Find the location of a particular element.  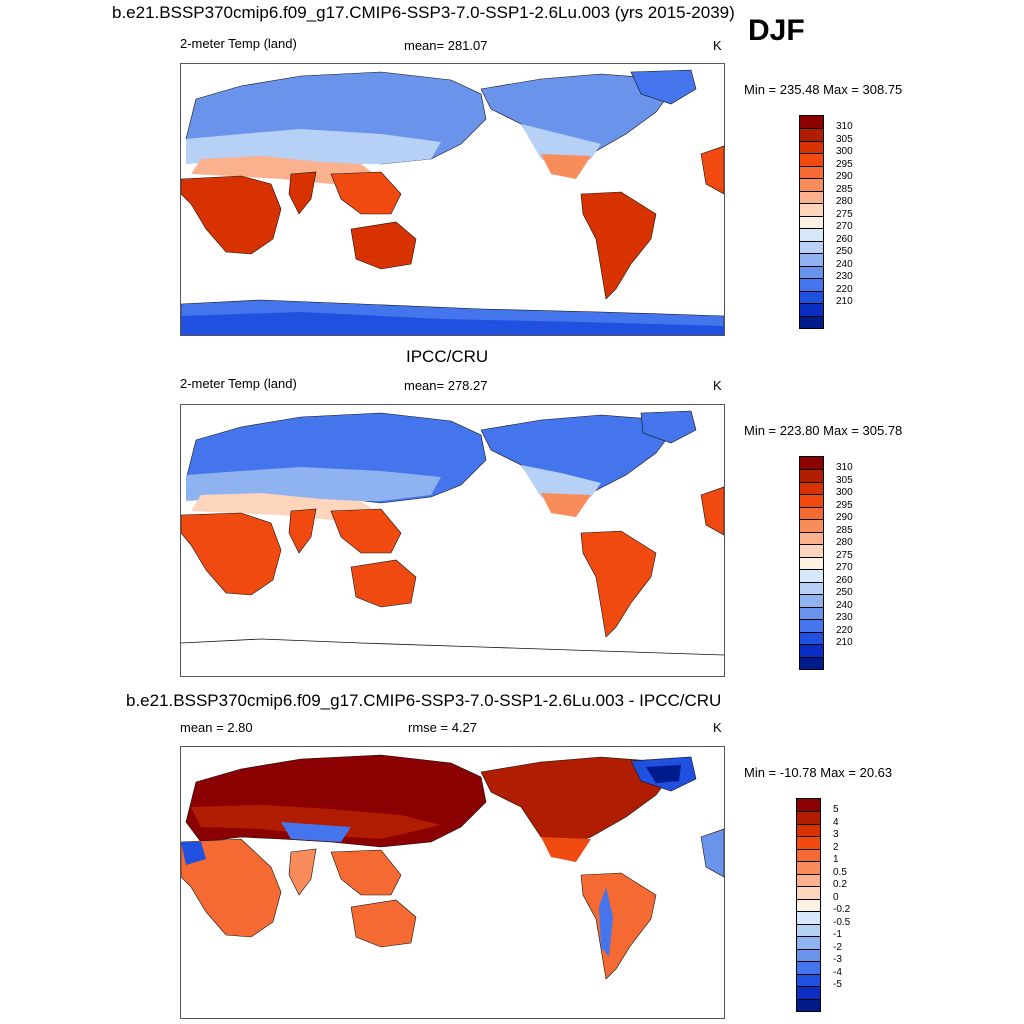

panel2-colorbar-tick-label: 260 is located at coordinates (844, 580).